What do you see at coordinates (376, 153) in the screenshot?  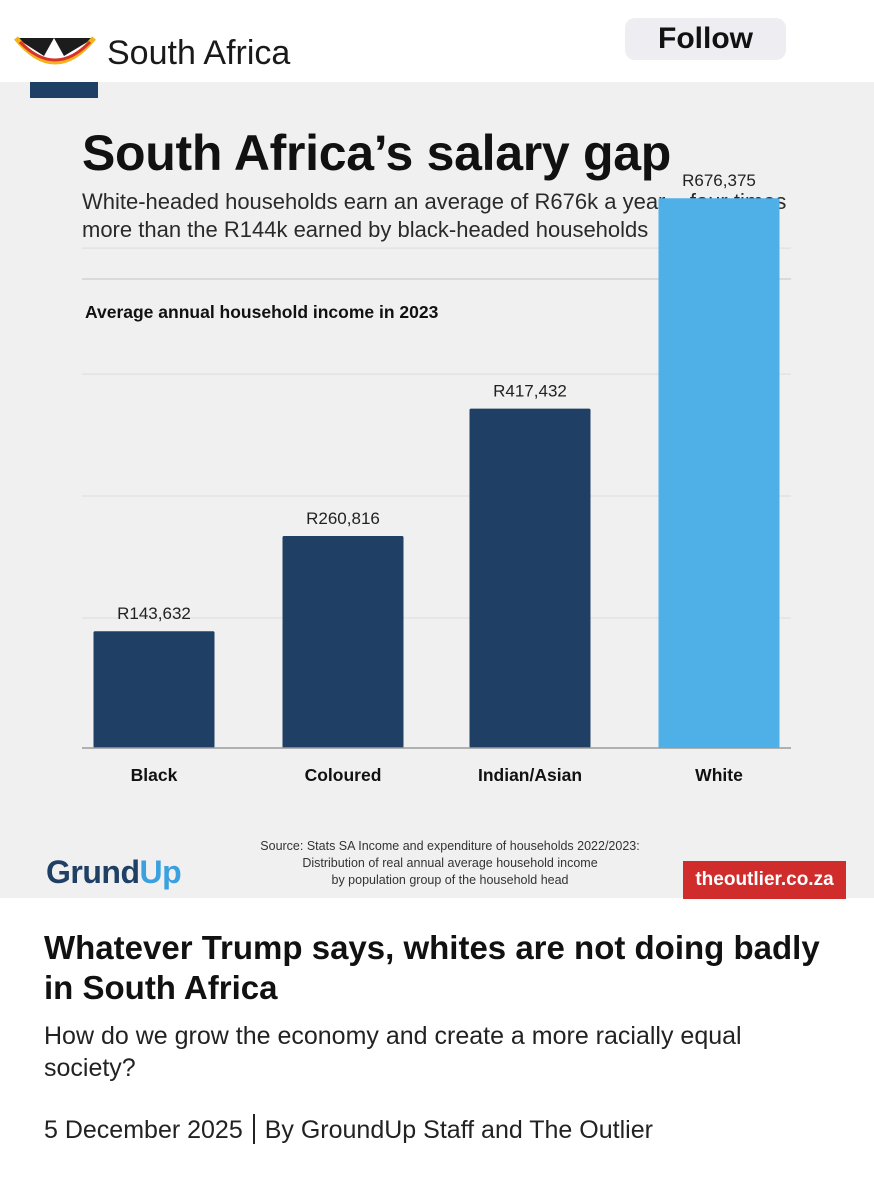 I see `infographic-title: South Africa’s salary gap` at bounding box center [376, 153].